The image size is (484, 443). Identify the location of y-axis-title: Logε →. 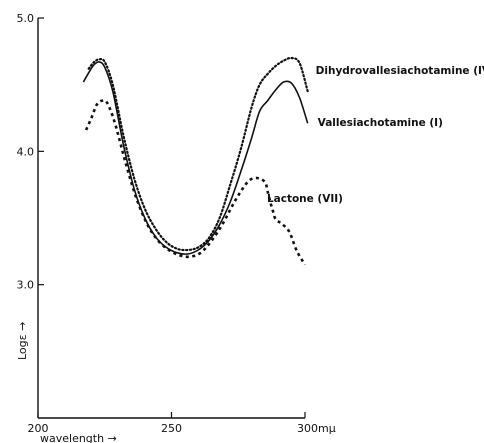
(22, 341).